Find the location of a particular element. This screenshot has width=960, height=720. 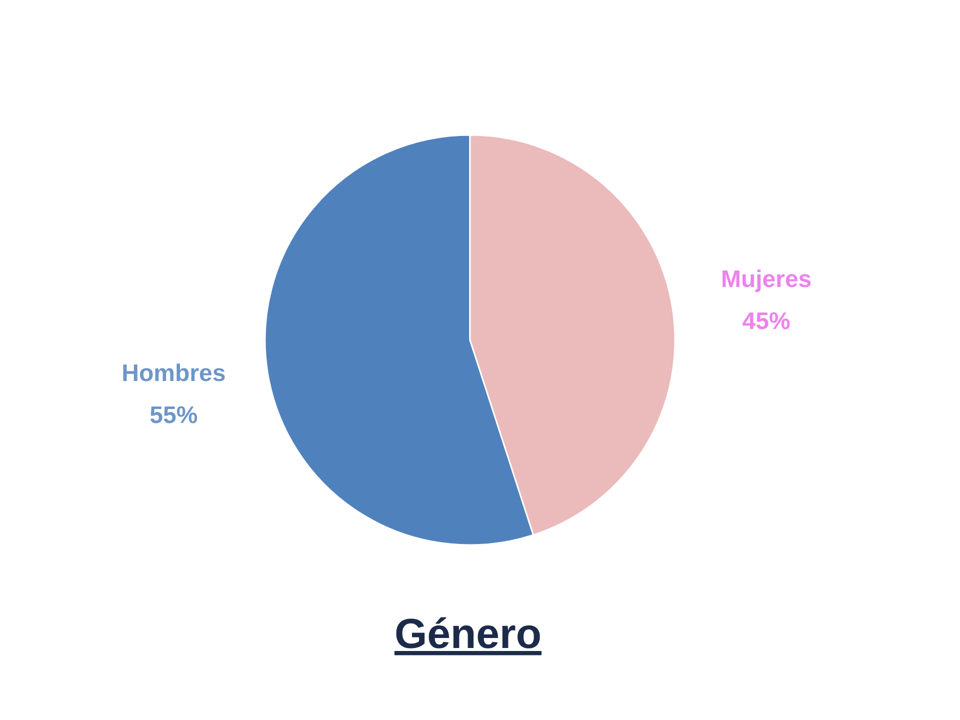

text: Género is located at coordinates (468, 633).